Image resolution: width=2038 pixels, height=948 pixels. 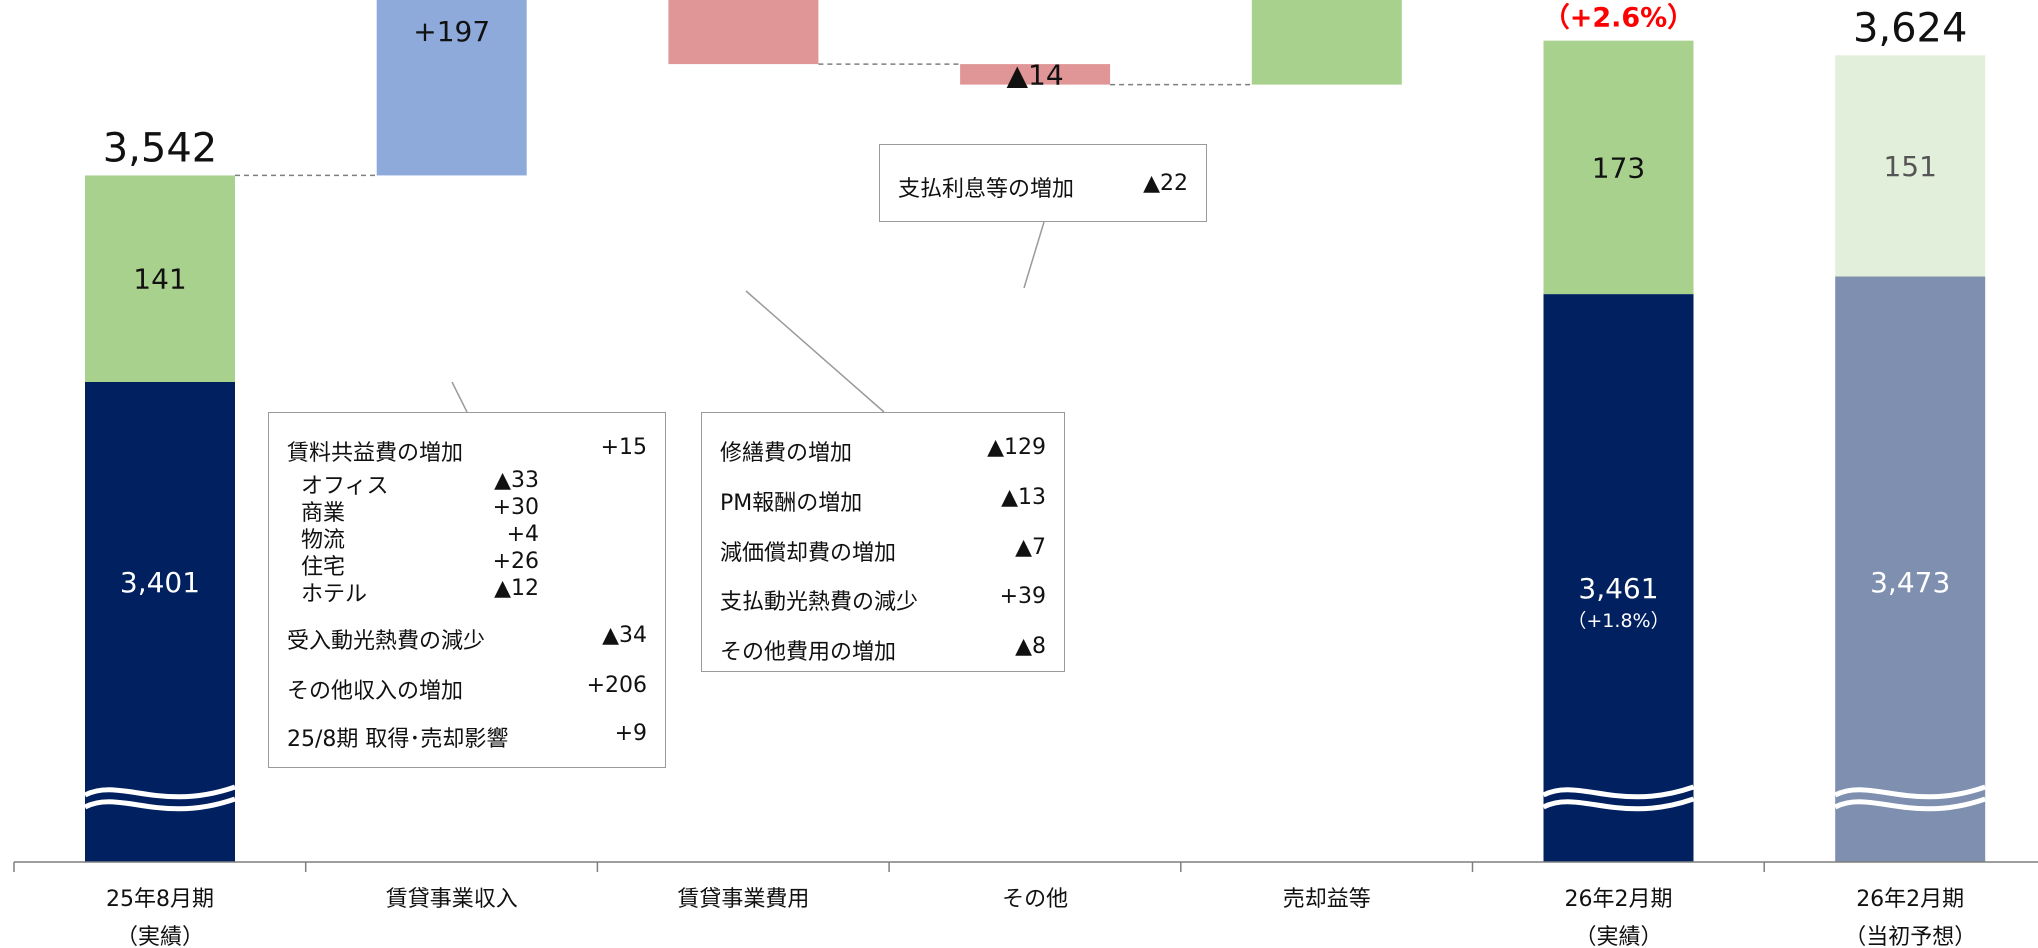 I want to click on breakdown-row-value: +4, so click(x=522, y=534).